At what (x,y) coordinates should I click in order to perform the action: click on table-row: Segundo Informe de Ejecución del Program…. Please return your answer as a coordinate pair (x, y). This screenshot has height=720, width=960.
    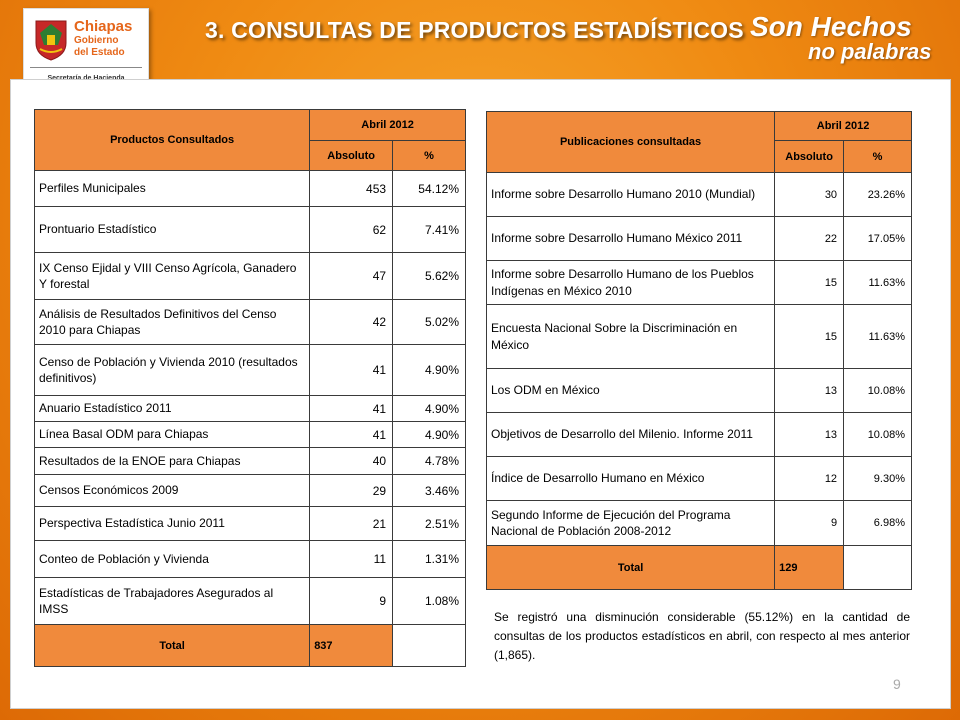
    Looking at the image, I should click on (698, 523).